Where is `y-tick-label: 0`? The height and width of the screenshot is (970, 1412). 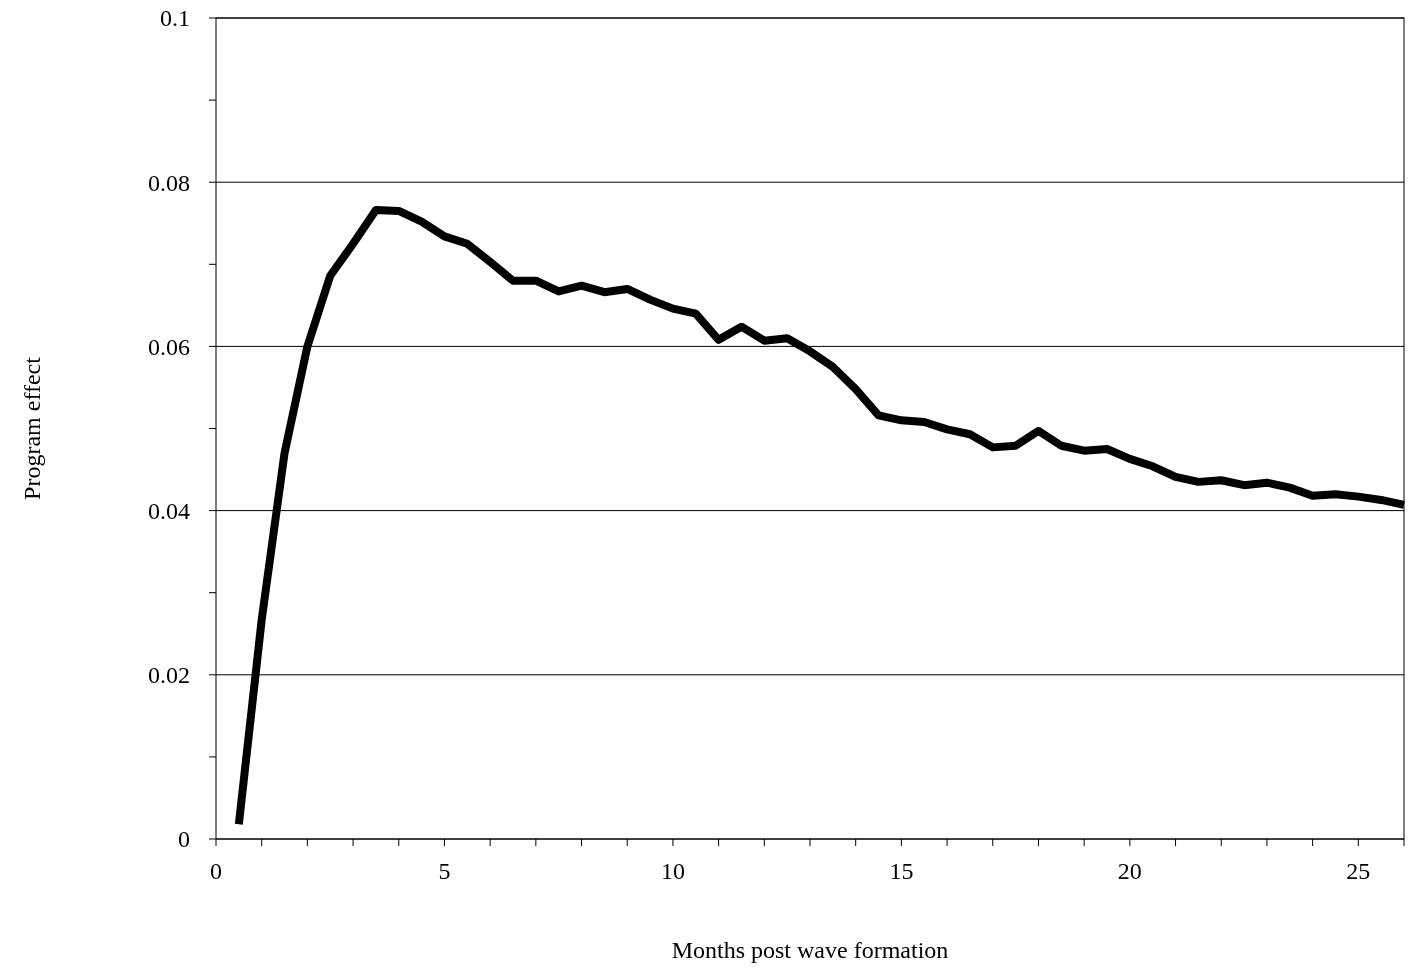 y-tick-label: 0 is located at coordinates (184, 839).